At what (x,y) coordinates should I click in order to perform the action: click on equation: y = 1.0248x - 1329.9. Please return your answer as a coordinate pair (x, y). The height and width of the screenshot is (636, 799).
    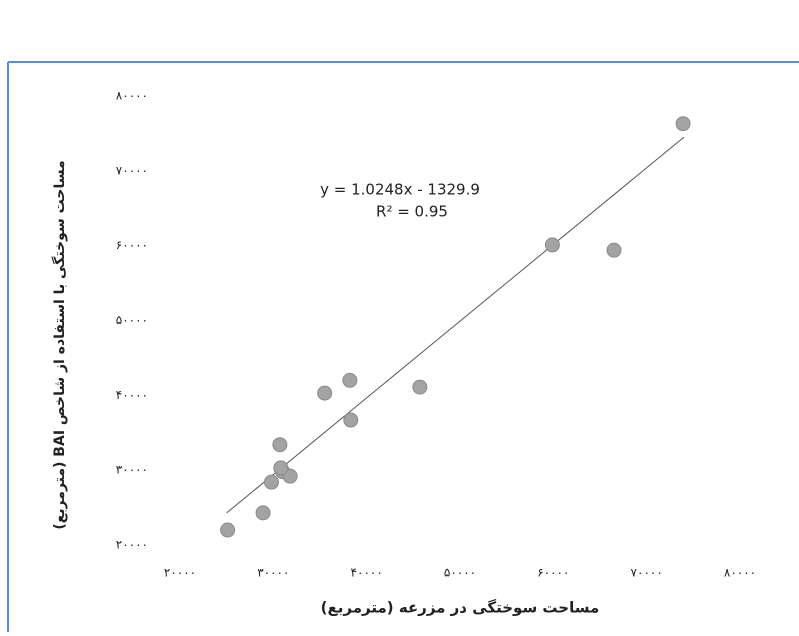
    Looking at the image, I should click on (400, 190).